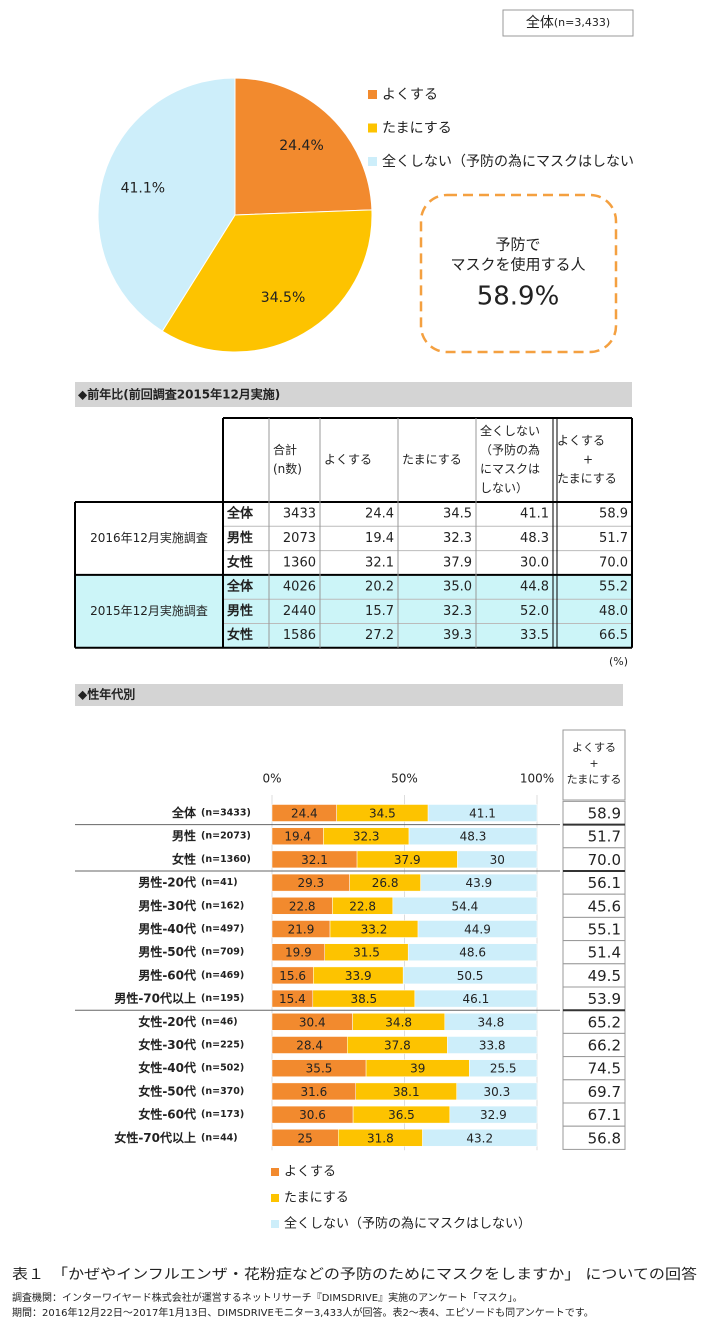 The height and width of the screenshot is (1329, 710). Describe the element at coordinates (476, 999) in the screenshot. I see `bar-value-label: 46.1` at that location.